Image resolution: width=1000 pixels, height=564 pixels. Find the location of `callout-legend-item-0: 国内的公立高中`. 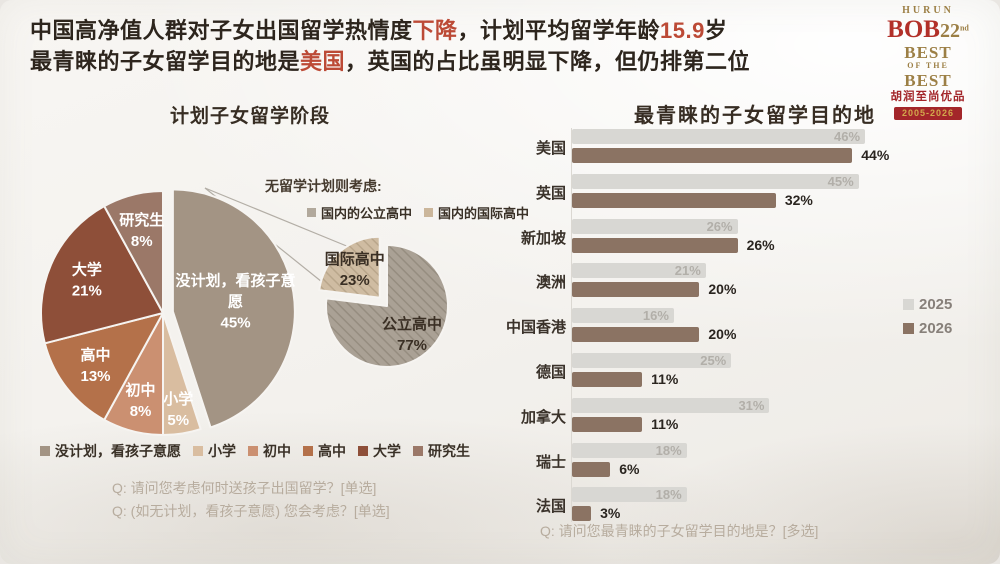

callout-legend-item-0: 国内的公立高中 is located at coordinates (359, 212).